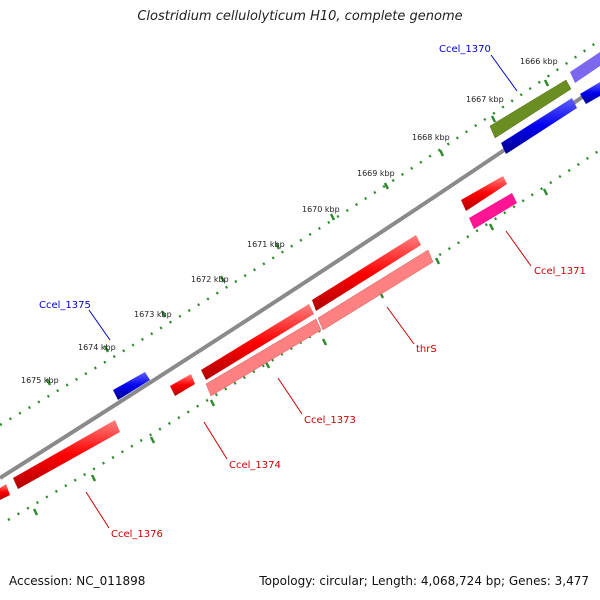 The width and height of the screenshot is (600, 600). I want to click on gene-red-1374-small, so click(182, 385).